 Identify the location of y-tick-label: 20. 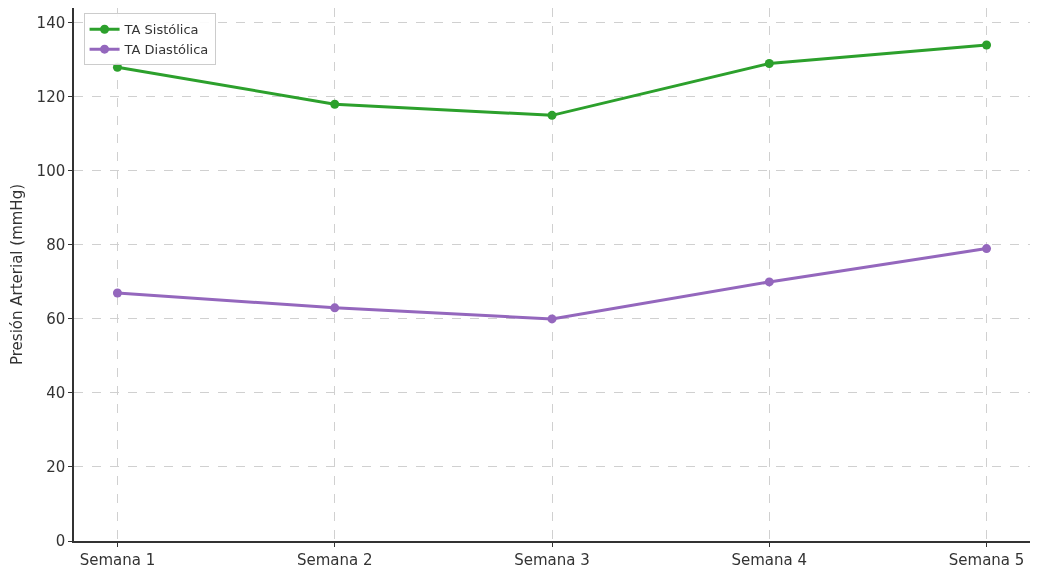
(56, 467).